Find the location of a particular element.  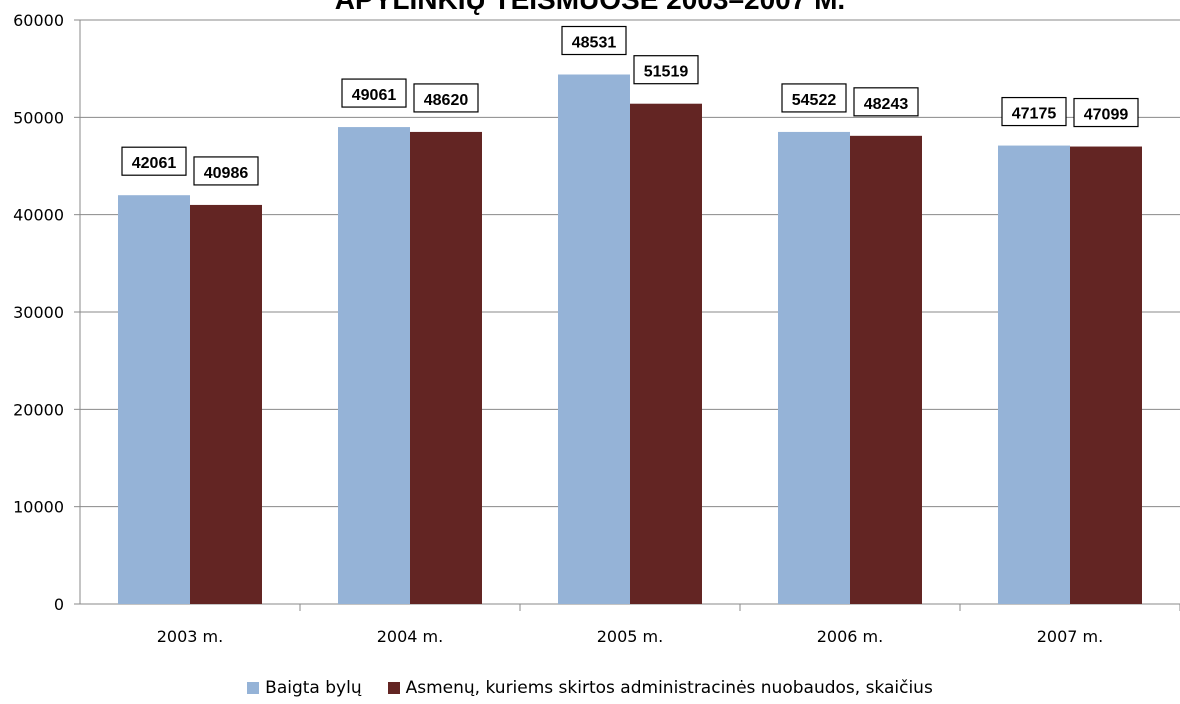

data-label: 47175 is located at coordinates (1034, 114).